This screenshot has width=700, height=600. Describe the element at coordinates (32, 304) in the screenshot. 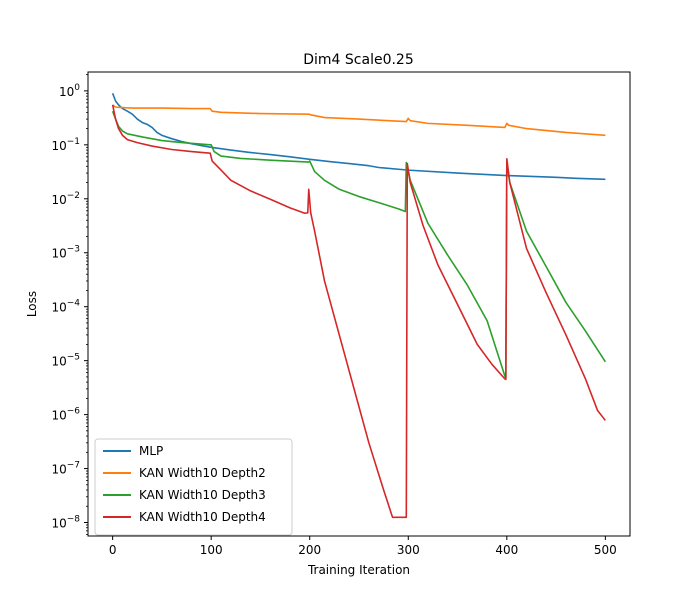

I see `y-axis-label: Loss` at that location.